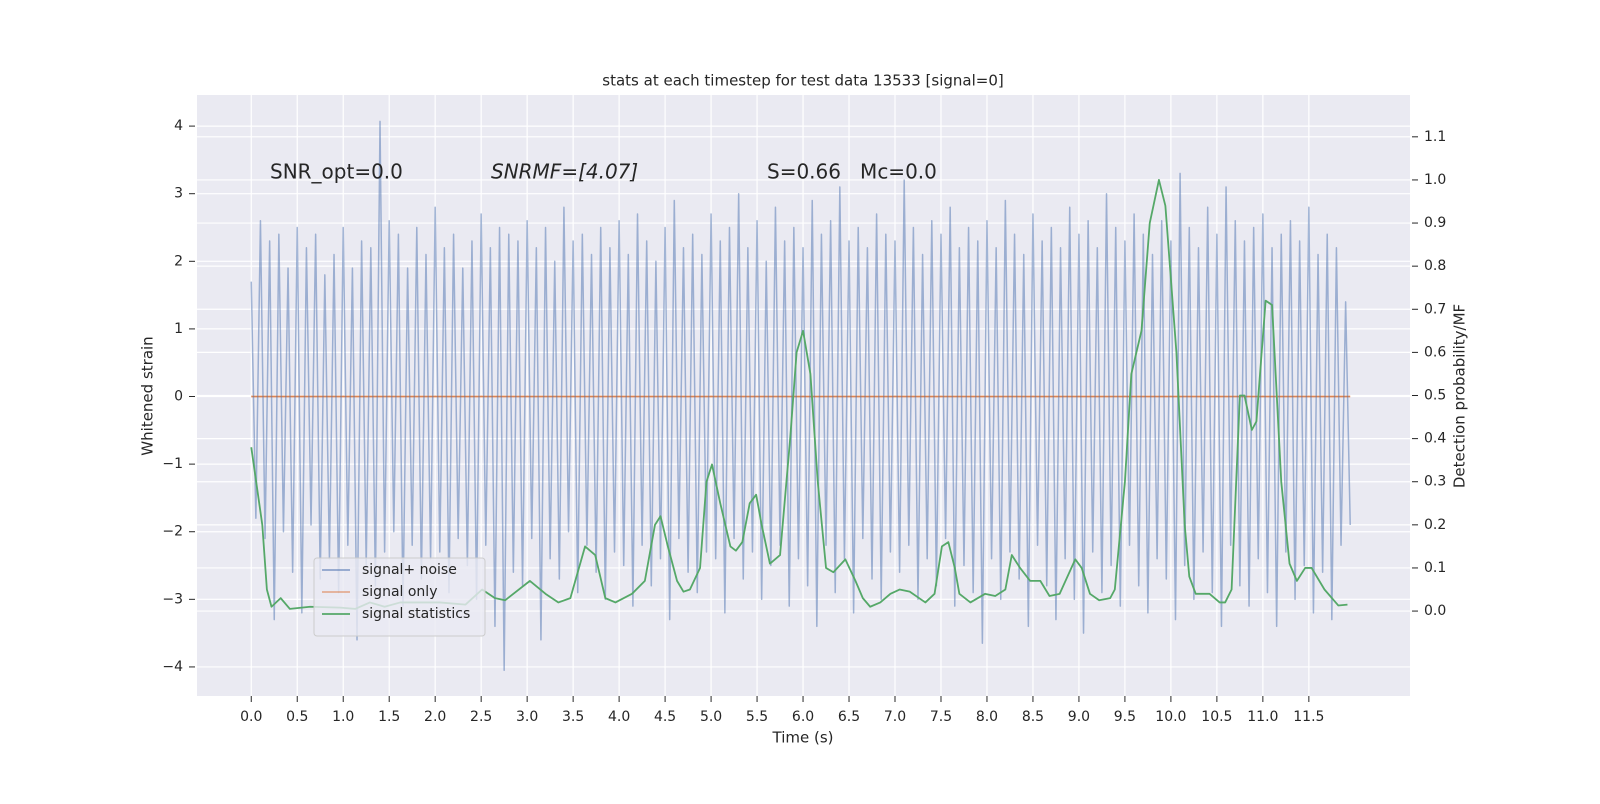 This screenshot has width=1600, height=804. What do you see at coordinates (251, 717) in the screenshot?
I see `x-tick-label: 0.0` at bounding box center [251, 717].